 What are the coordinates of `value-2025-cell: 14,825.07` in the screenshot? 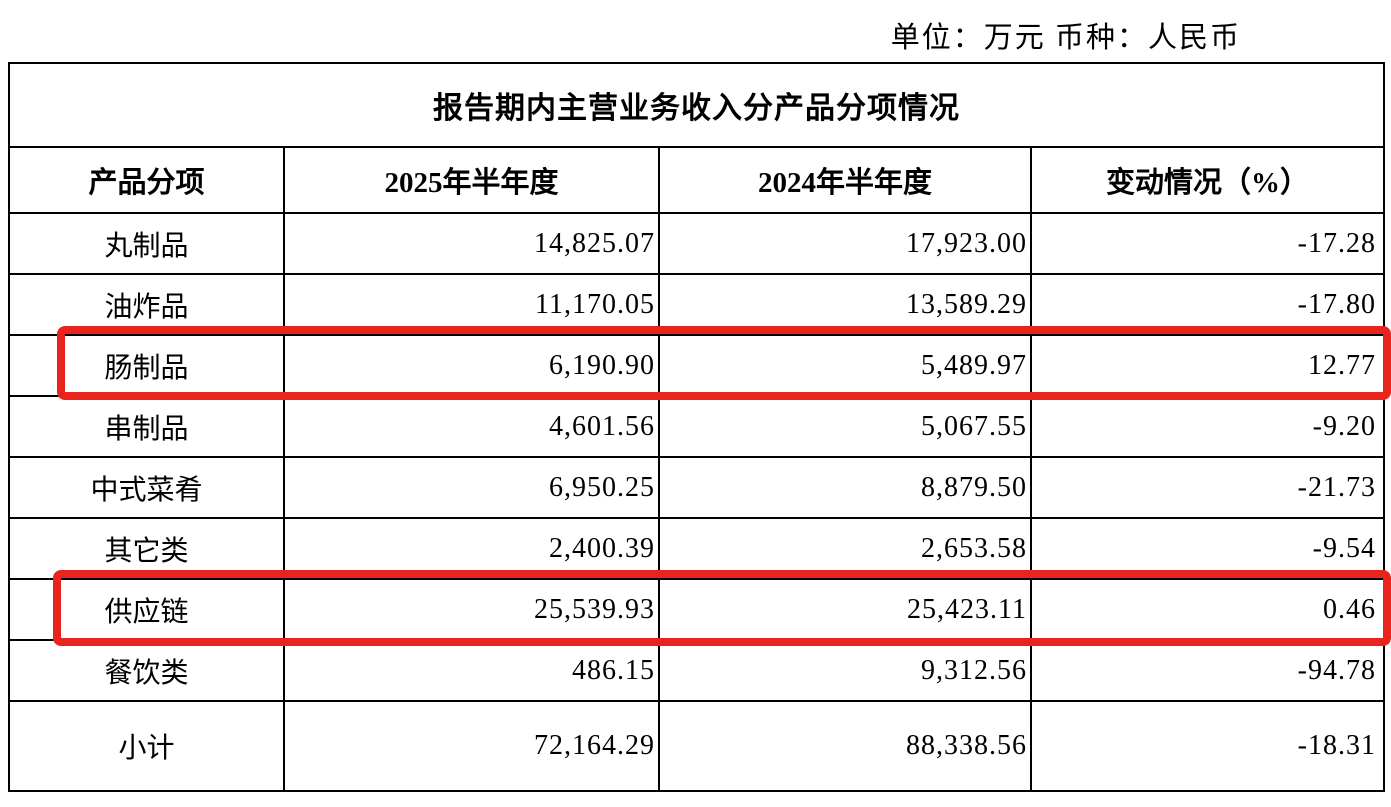 It's located at (471, 243).